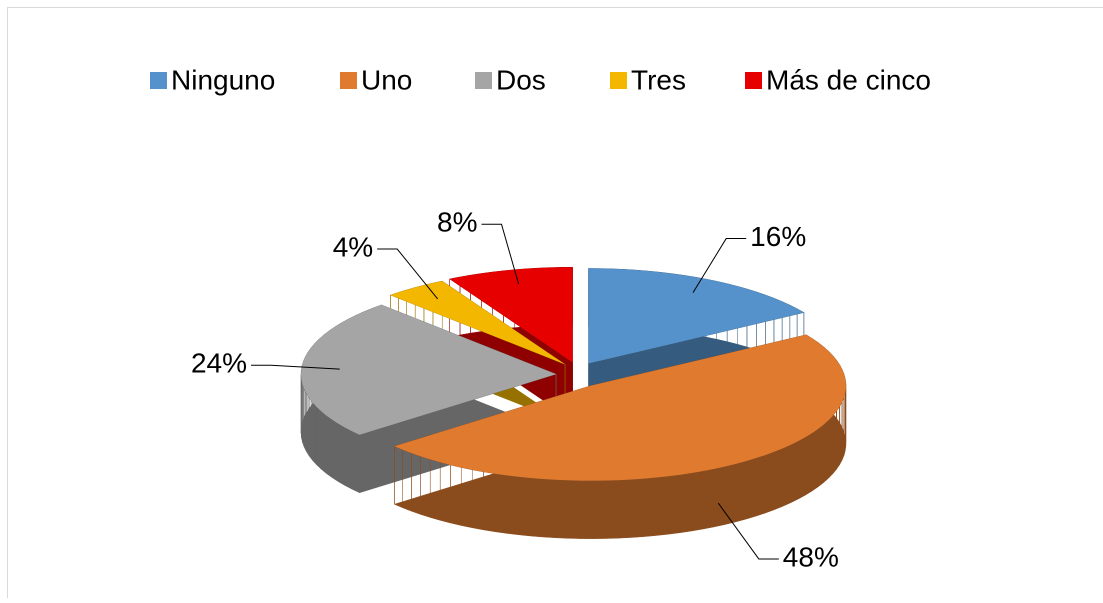 This screenshot has height=603, width=1103. What do you see at coordinates (778, 236) in the screenshot?
I see `data-label: 16%` at bounding box center [778, 236].